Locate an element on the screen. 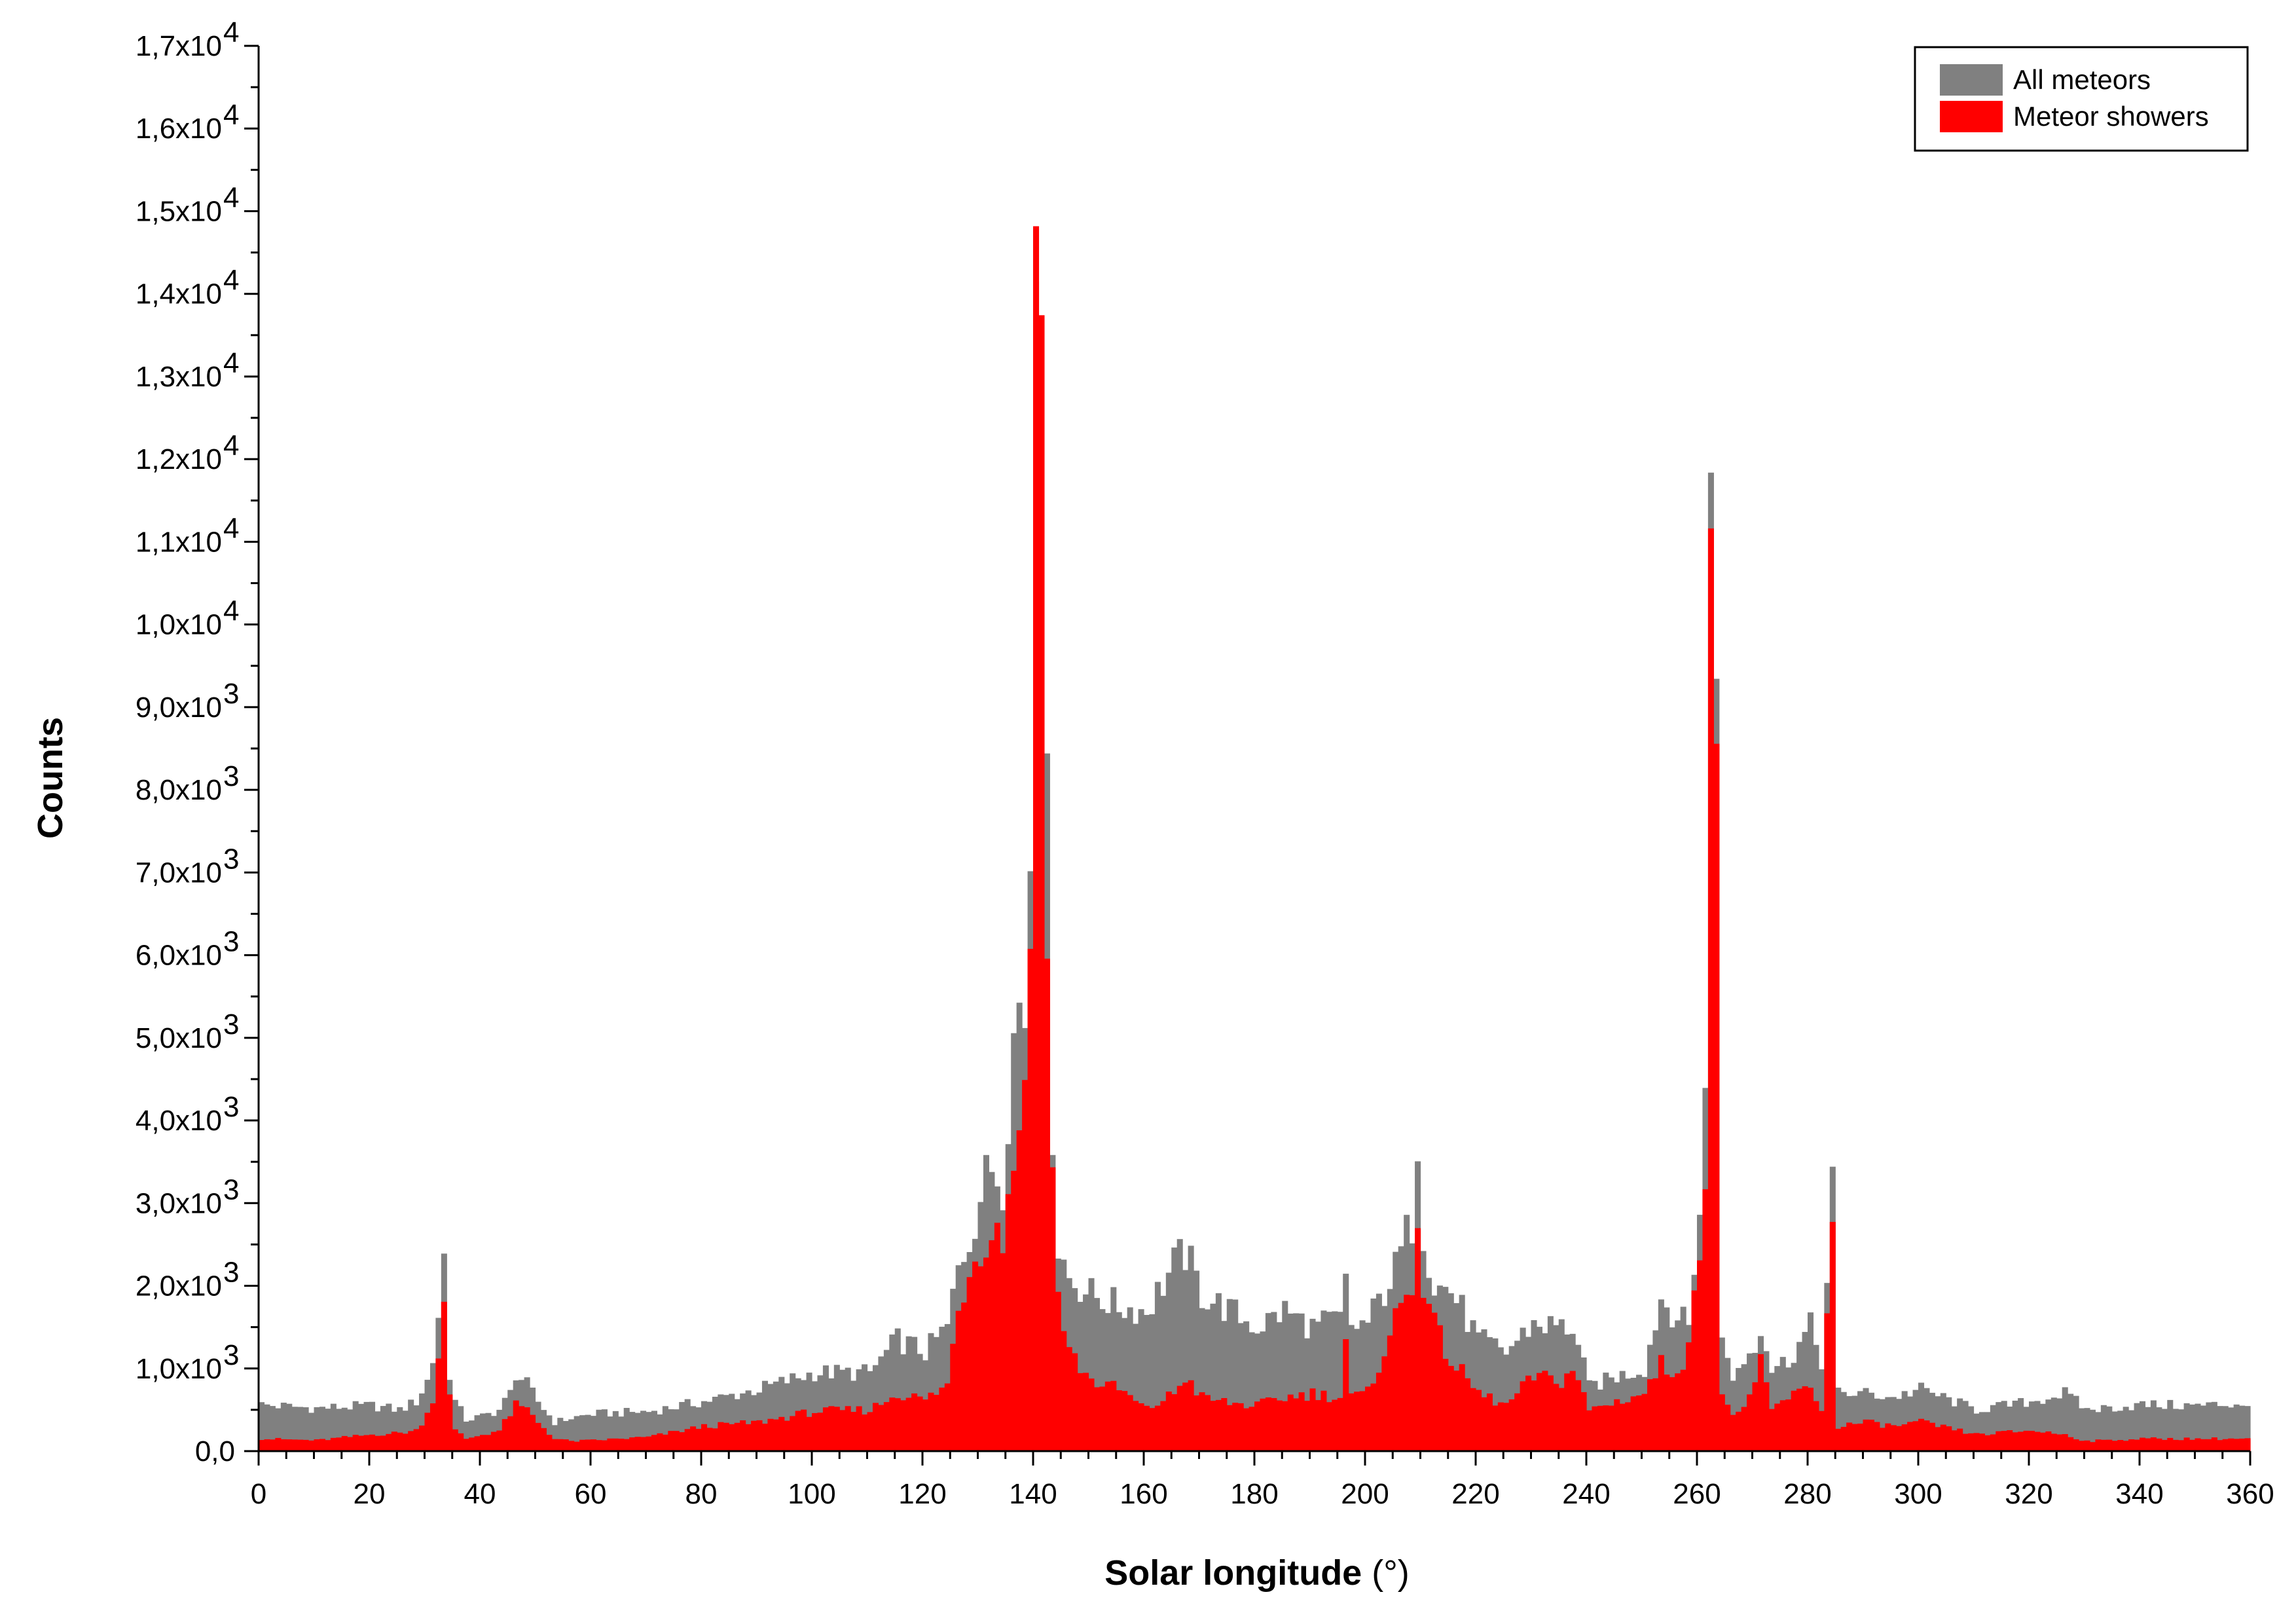 The image size is (2296, 1624). x-tick-label: 320 is located at coordinates (2028, 1494).